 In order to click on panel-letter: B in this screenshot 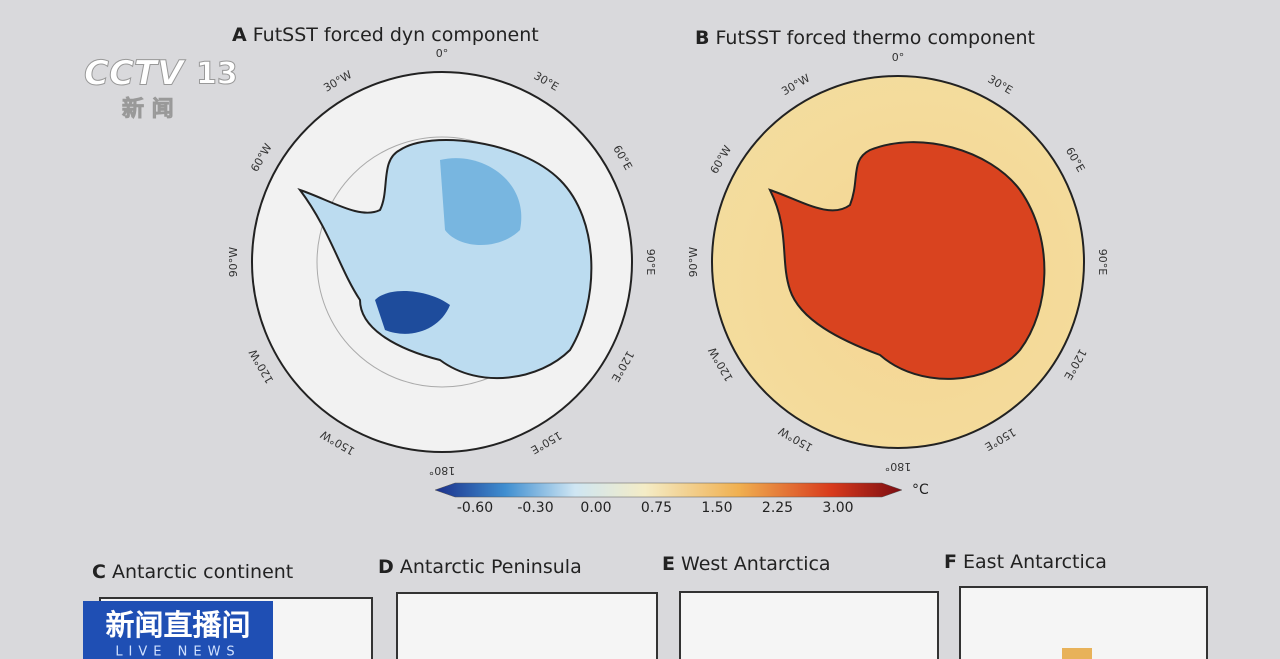, I will do `click(702, 38)`.